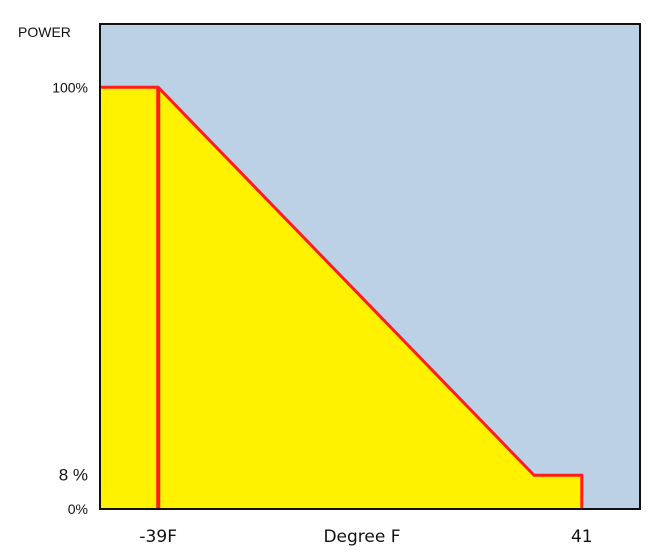 Image resolution: width=656 pixels, height=559 pixels. What do you see at coordinates (78, 509) in the screenshot?
I see `y-tick-label: 0%` at bounding box center [78, 509].